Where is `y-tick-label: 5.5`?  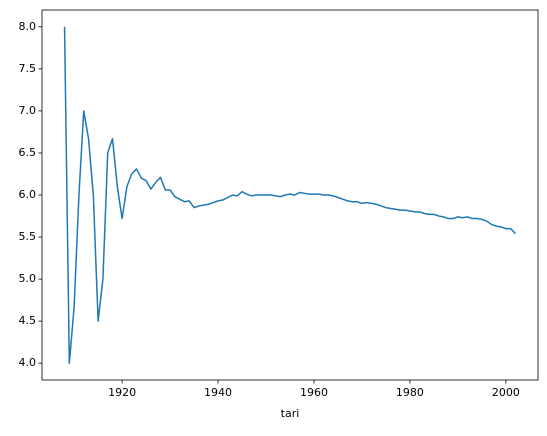 y-tick-label: 5.5 is located at coordinates (28, 236).